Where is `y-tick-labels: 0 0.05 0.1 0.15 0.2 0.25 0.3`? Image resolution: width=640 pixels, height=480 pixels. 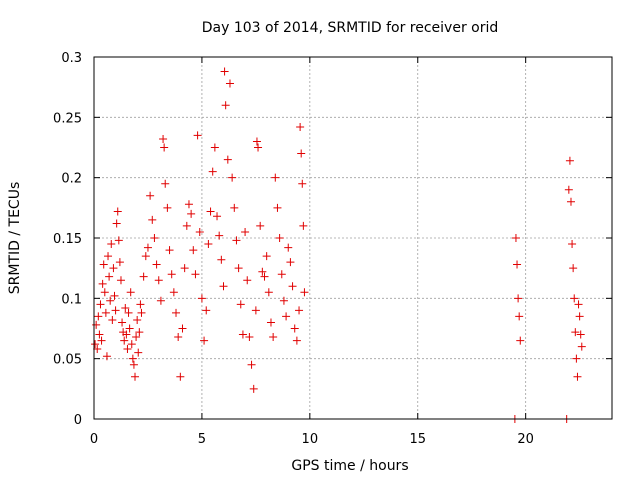
y-tick-labels: 0 0.05 0.1 0.15 0.2 0.25 0.3 is located at coordinates (67, 239).